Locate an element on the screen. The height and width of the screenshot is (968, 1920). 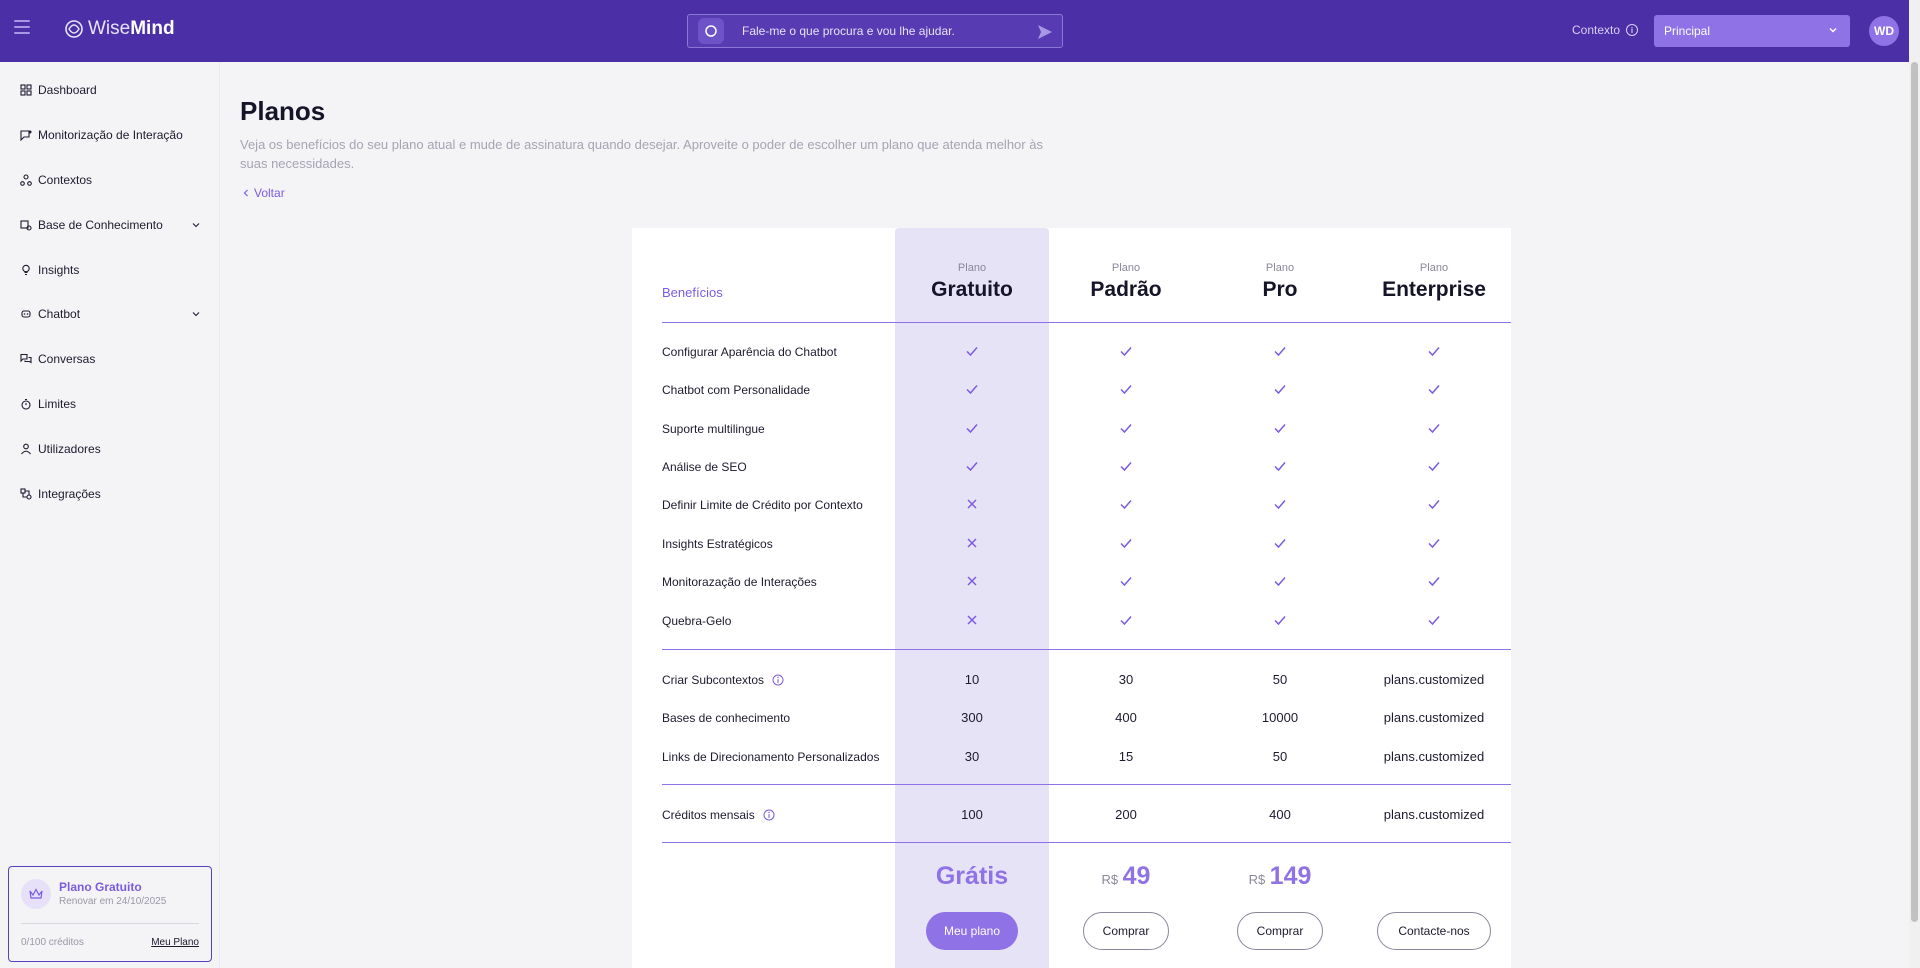
table-row-label: Quebra-Gelo is located at coordinates (696, 621).